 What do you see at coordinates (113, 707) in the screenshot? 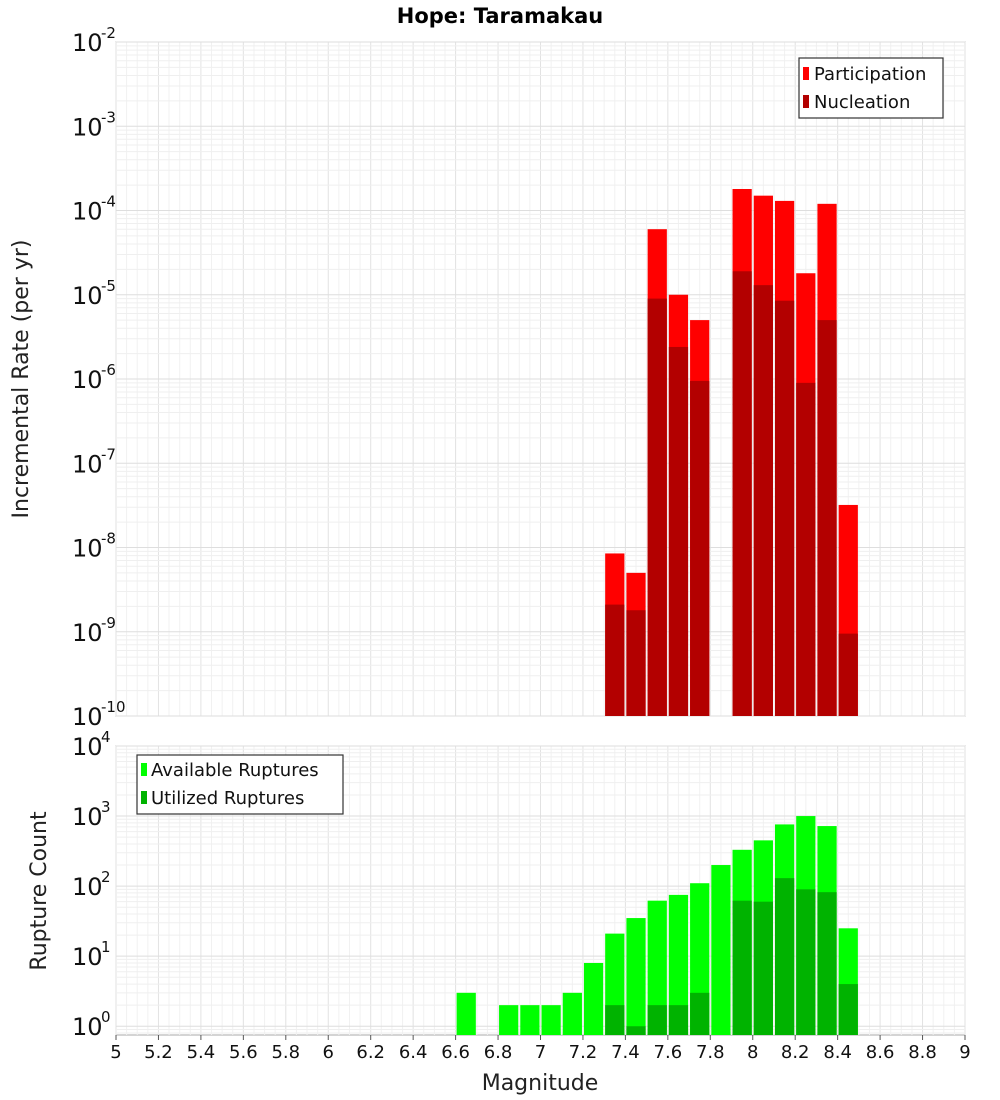
I see `rate-y-tick-exponent: -10` at bounding box center [113, 707].